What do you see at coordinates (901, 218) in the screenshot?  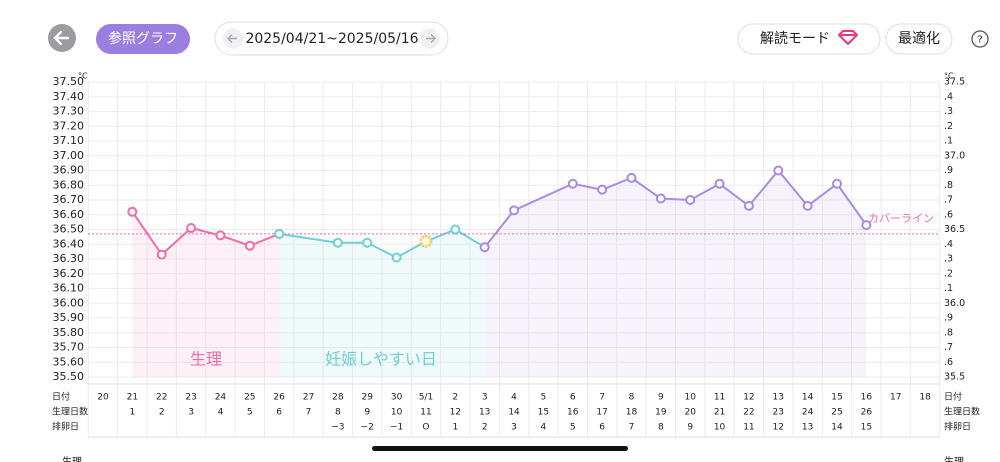 I see `cover-line-label: カバーライン` at bounding box center [901, 218].